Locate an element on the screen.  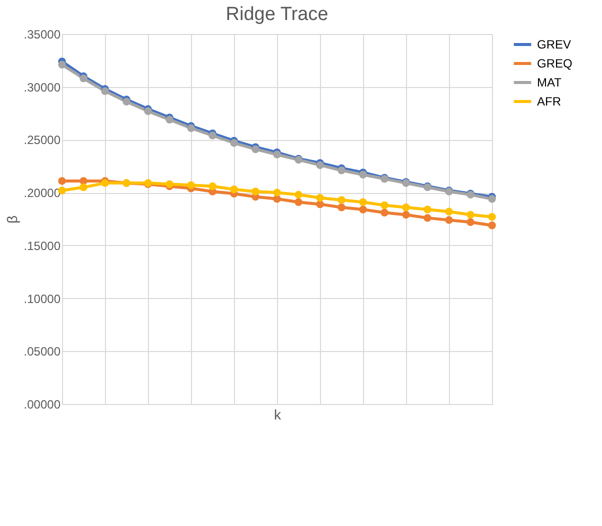
y-tick-label: .35000 is located at coordinates (42, 35).